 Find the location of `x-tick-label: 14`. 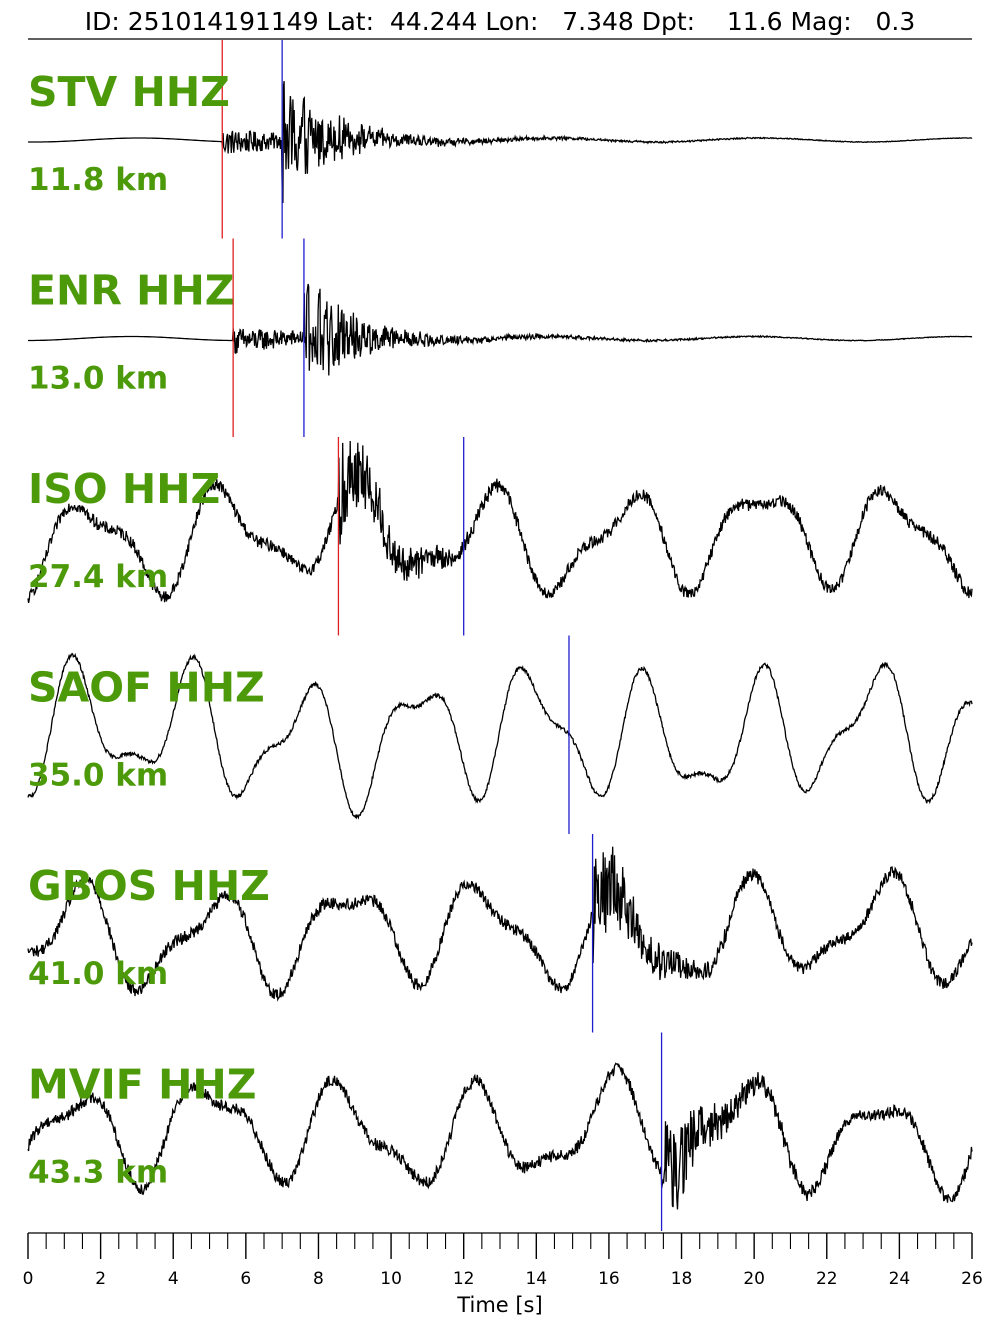

x-tick-label: 14 is located at coordinates (536, 1279).